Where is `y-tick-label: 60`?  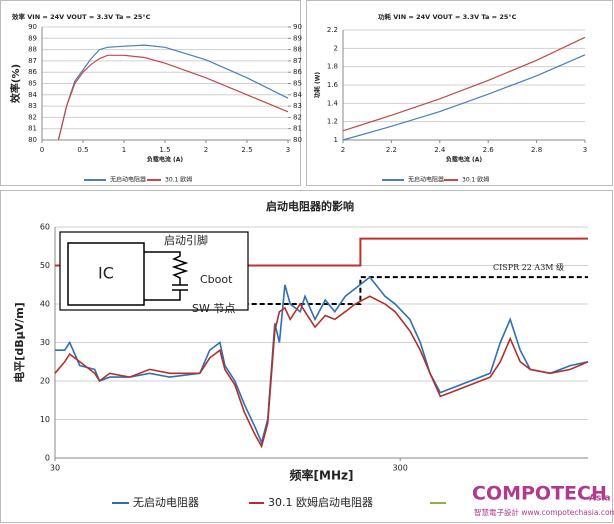 y-tick-label: 60 is located at coordinates (45, 227).